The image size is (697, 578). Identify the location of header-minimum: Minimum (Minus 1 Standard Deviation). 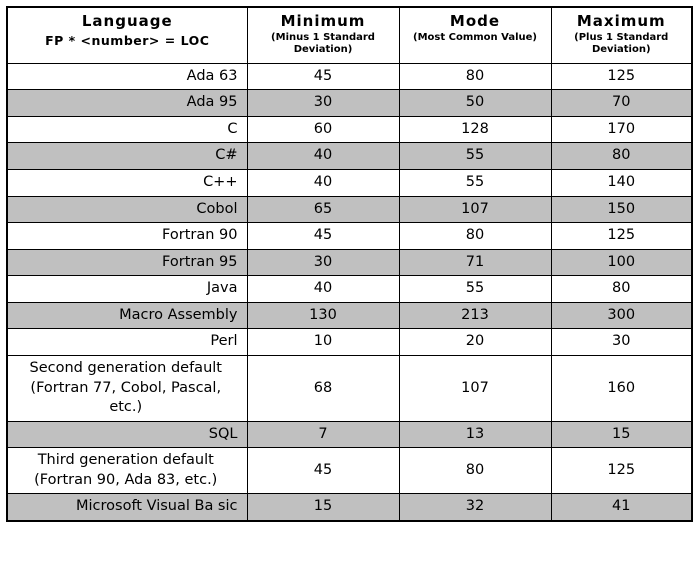
(323, 35).